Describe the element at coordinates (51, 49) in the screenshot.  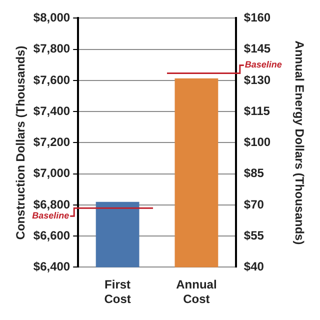
I see `y-tick-label: $7,800` at that location.